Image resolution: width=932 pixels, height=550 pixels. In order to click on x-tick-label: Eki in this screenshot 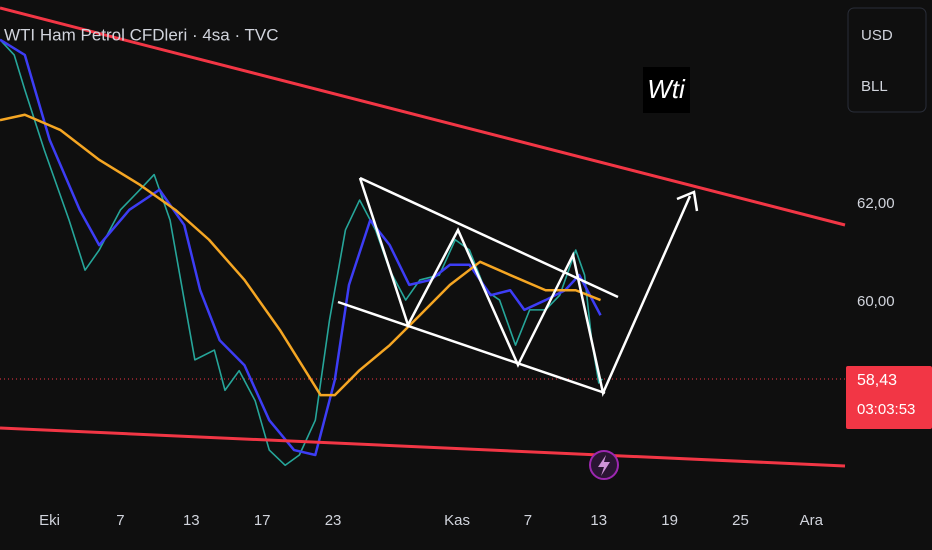, I will do `click(49, 520)`.